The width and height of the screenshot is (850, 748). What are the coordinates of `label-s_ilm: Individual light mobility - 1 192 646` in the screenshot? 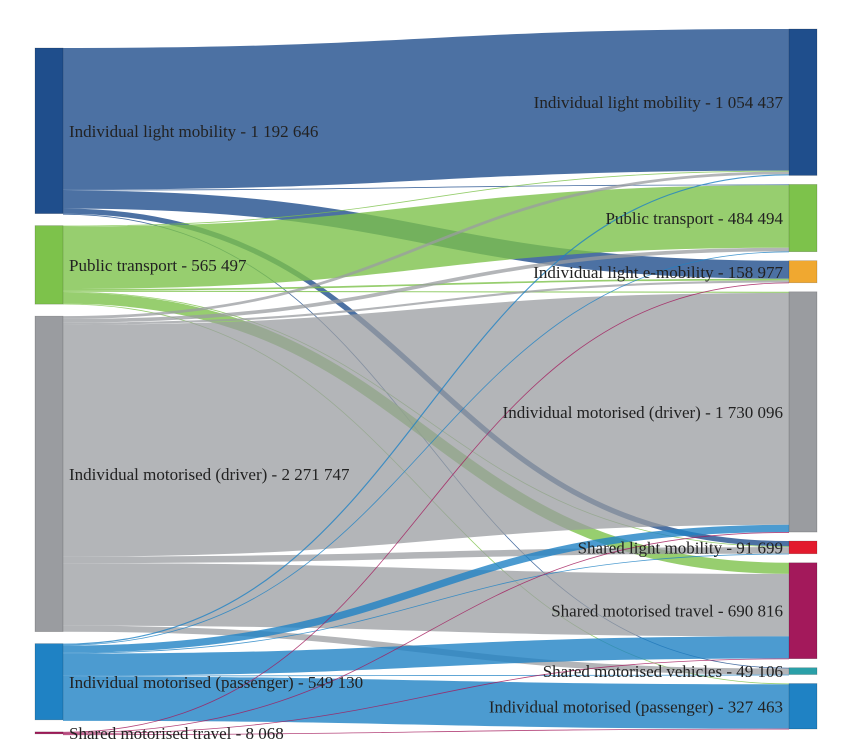 It's located at (193, 131).